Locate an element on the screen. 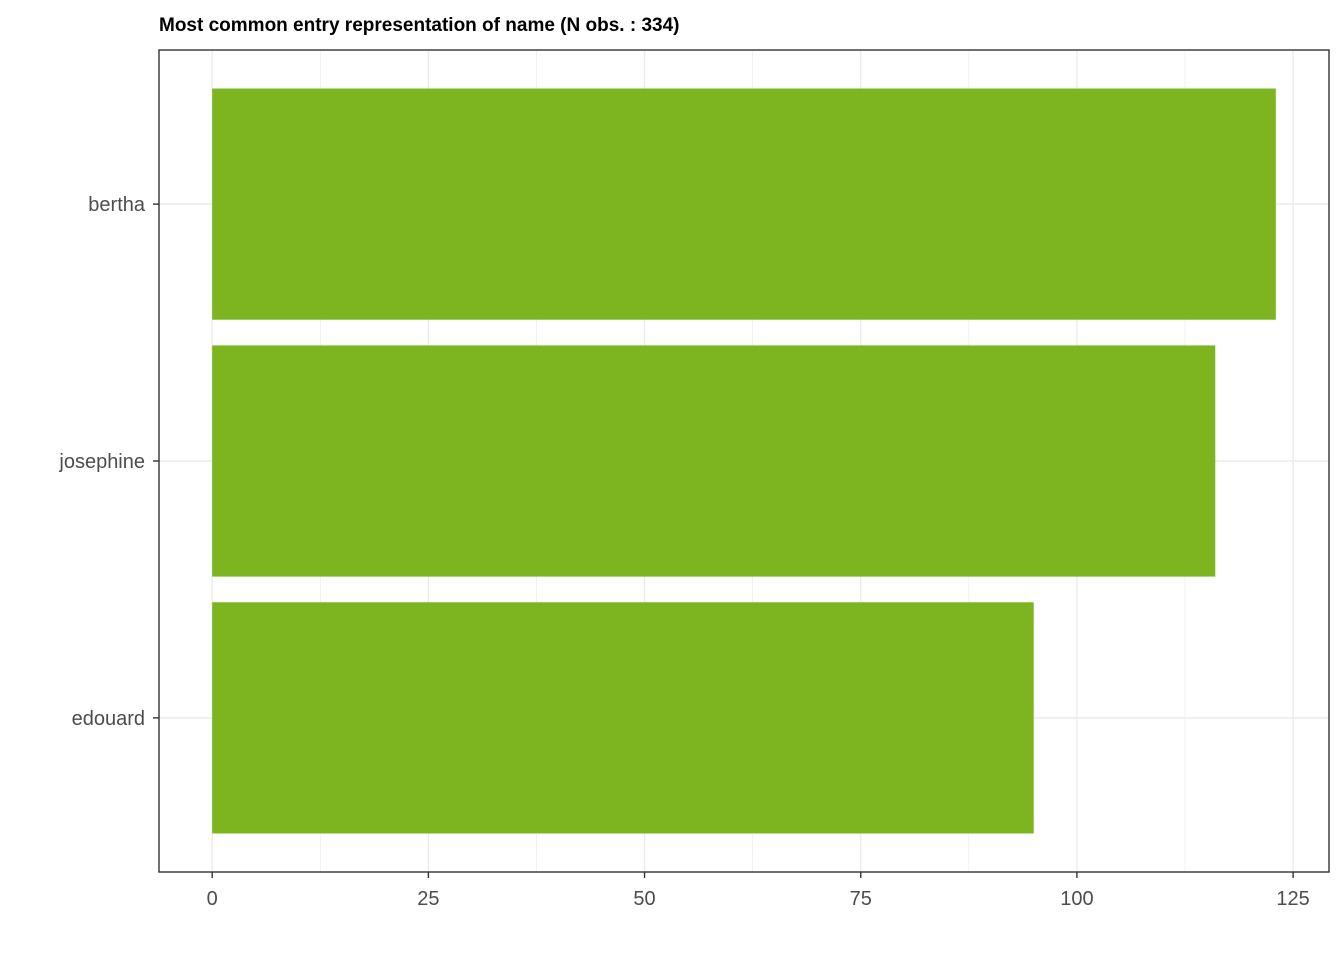  y-tick-label-edouard: edouard is located at coordinates (108, 719).